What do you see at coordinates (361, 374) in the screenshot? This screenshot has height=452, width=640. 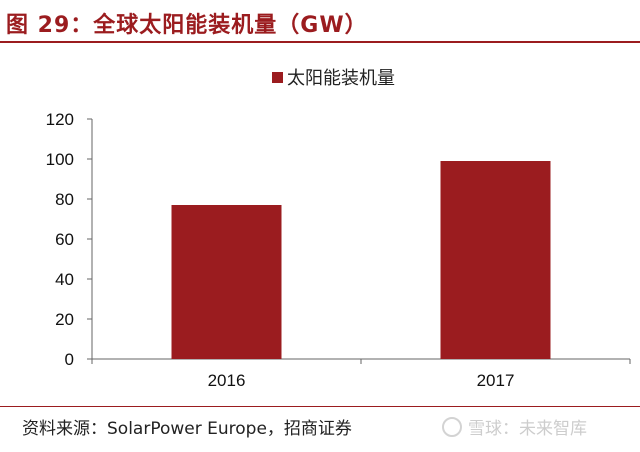 I see `x-axis: 2016 2017` at bounding box center [361, 374].